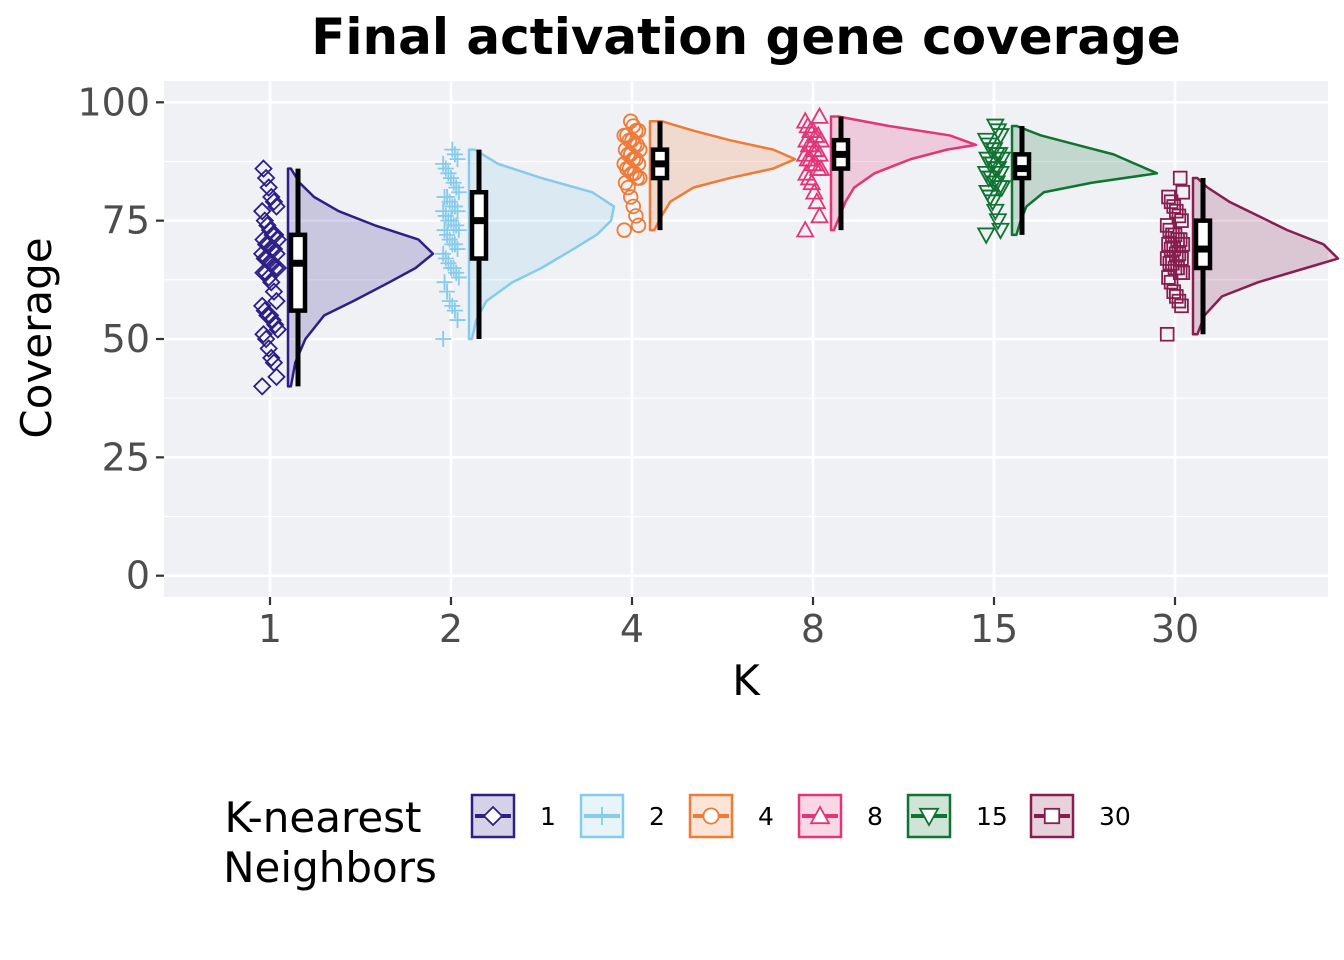 This screenshot has width=1344, height=960. I want to click on y-tick-label: 100, so click(113, 102).